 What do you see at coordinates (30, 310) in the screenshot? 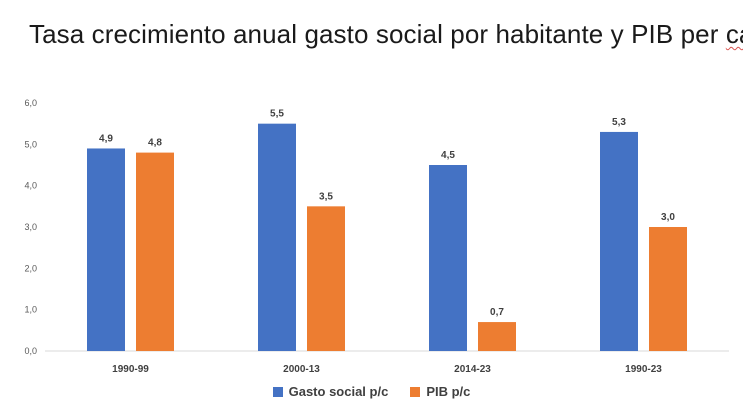
I see `y-tick-label: 1,0` at bounding box center [30, 310].